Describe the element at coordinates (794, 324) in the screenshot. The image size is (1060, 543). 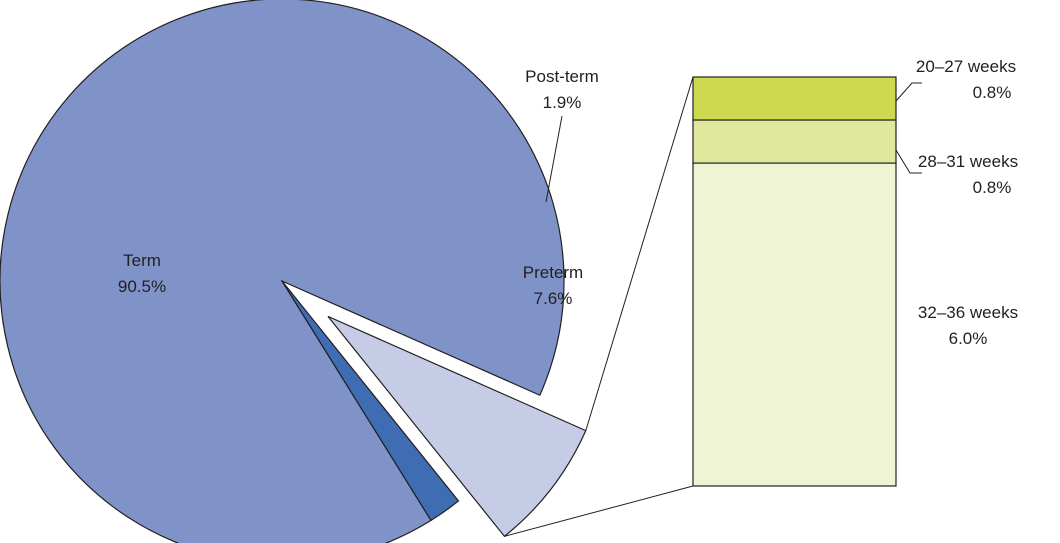
I see `bar-segment-32-36-weeks` at that location.